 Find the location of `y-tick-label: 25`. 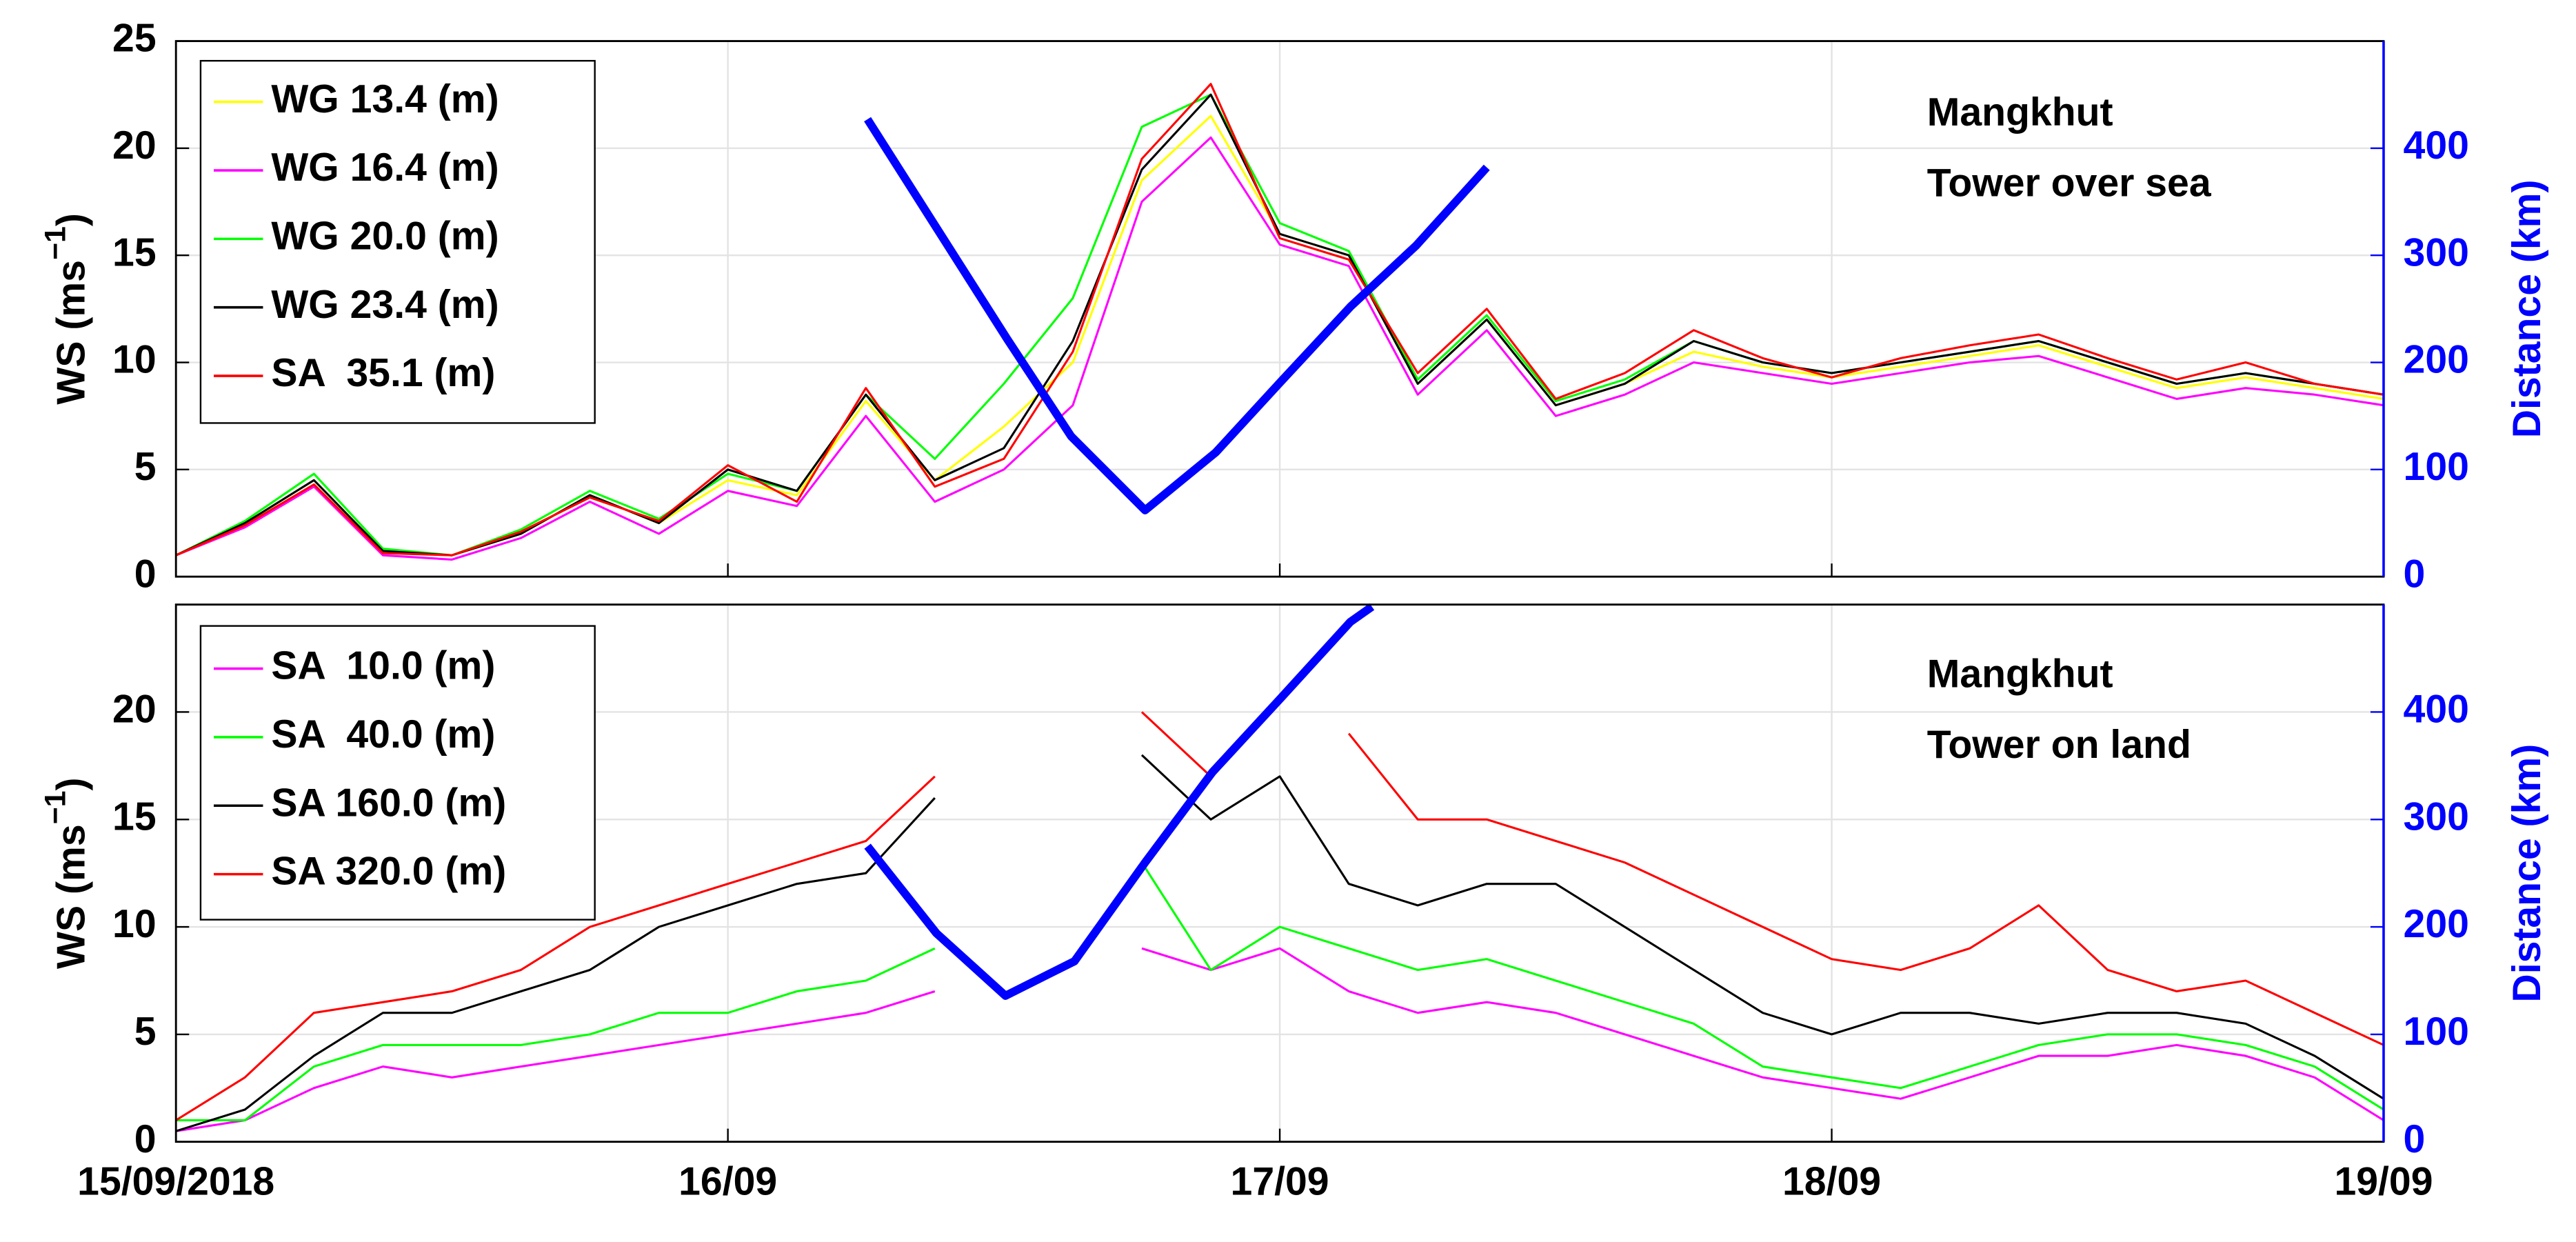

y-tick-label: 25 is located at coordinates (134, 39).